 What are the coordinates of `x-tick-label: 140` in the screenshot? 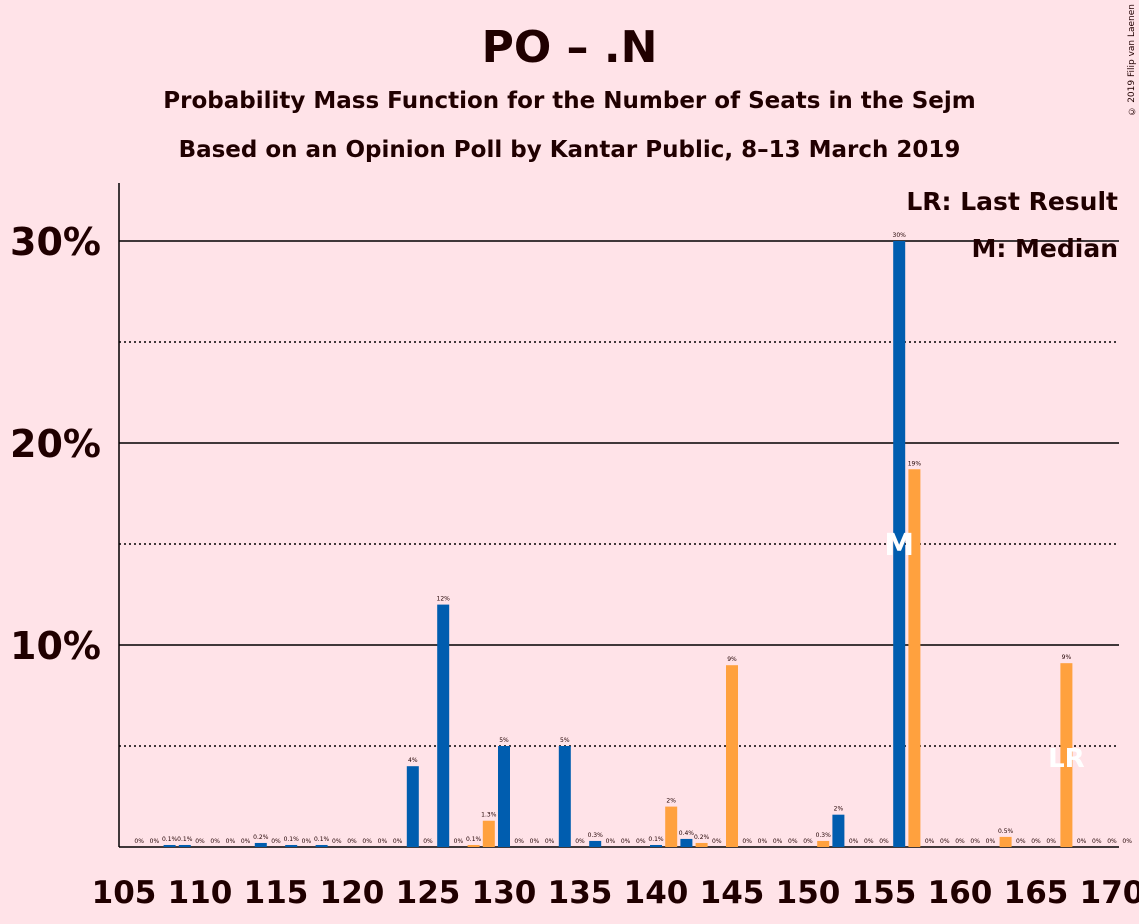 It's located at (656, 893).